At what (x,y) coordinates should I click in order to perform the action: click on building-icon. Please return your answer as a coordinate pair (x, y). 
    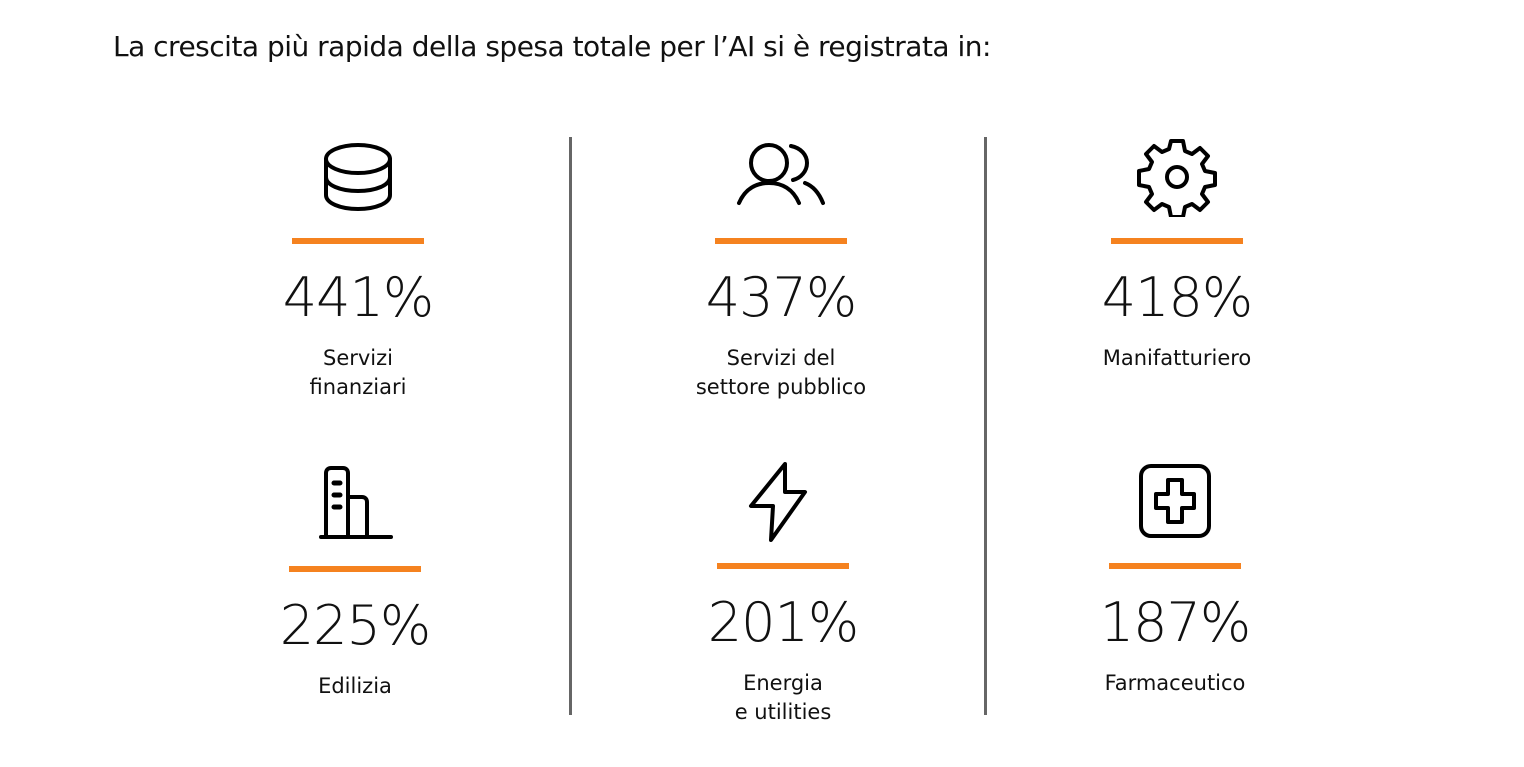
    Looking at the image, I should click on (356, 502).